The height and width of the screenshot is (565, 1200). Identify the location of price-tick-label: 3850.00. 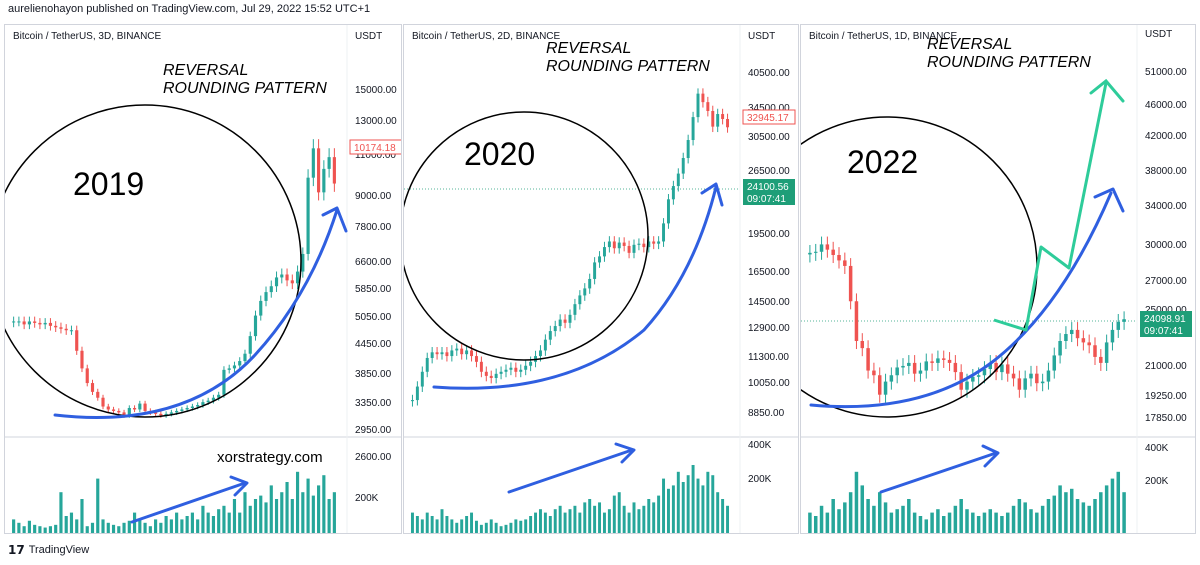
(373, 374).